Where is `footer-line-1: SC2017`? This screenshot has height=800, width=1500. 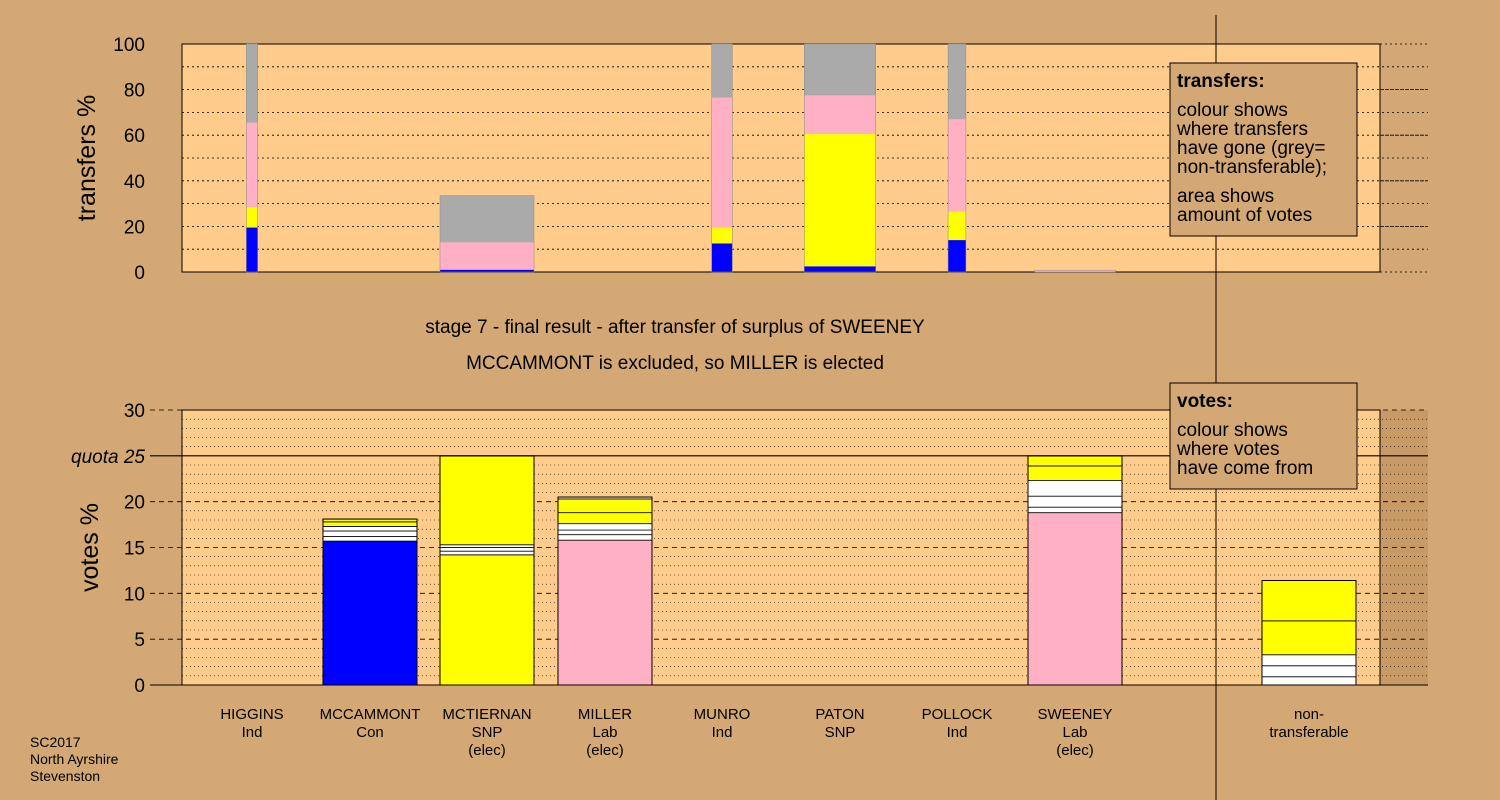
footer-line-1: SC2017 is located at coordinates (55, 742).